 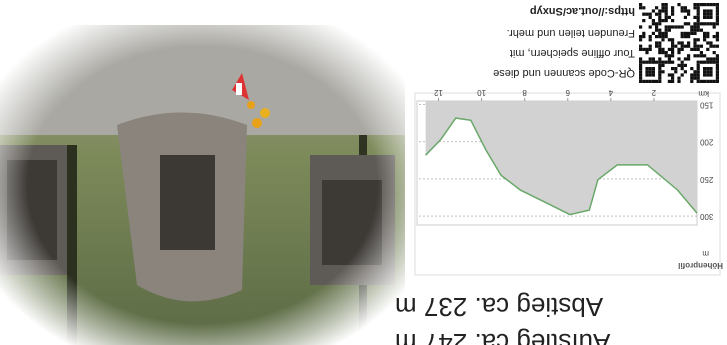 I want to click on y-tick-label: 300, so click(x=706, y=216).